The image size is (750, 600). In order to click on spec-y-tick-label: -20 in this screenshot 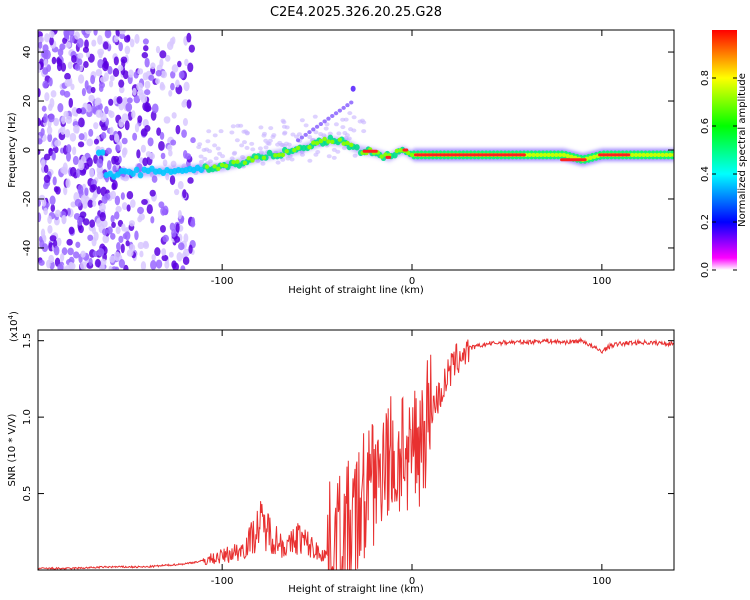, I will do `click(27, 199)`.